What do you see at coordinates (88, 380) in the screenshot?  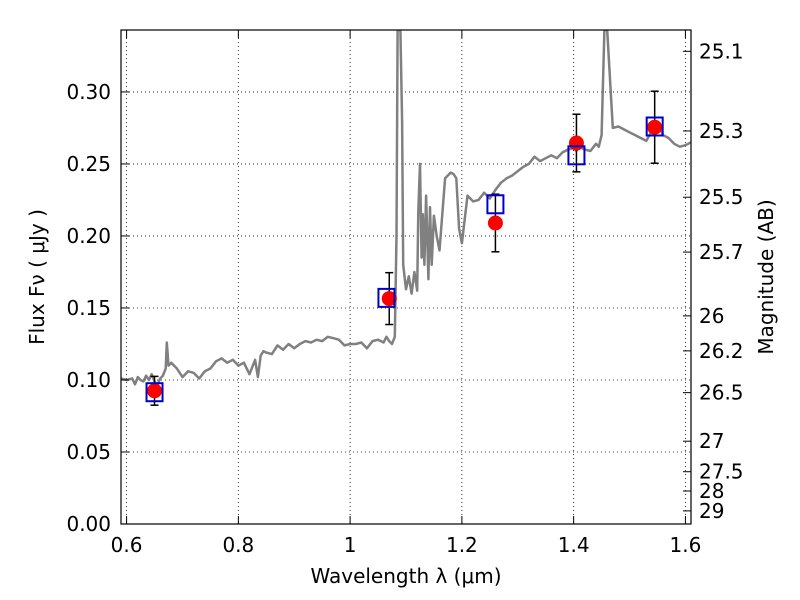 I see `y-tick-label: 0.10` at bounding box center [88, 380].